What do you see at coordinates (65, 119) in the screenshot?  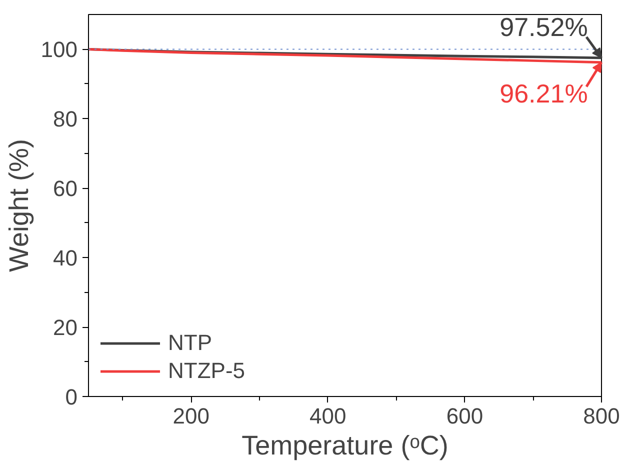 I see `y-tick-label: 80` at bounding box center [65, 119].